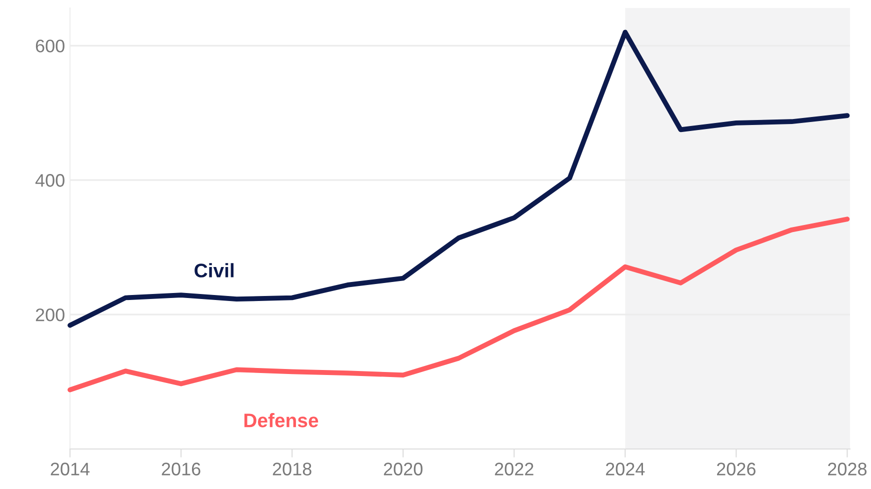  Describe the element at coordinates (514, 469) in the screenshot. I see `x-tick-label: 2022` at that location.